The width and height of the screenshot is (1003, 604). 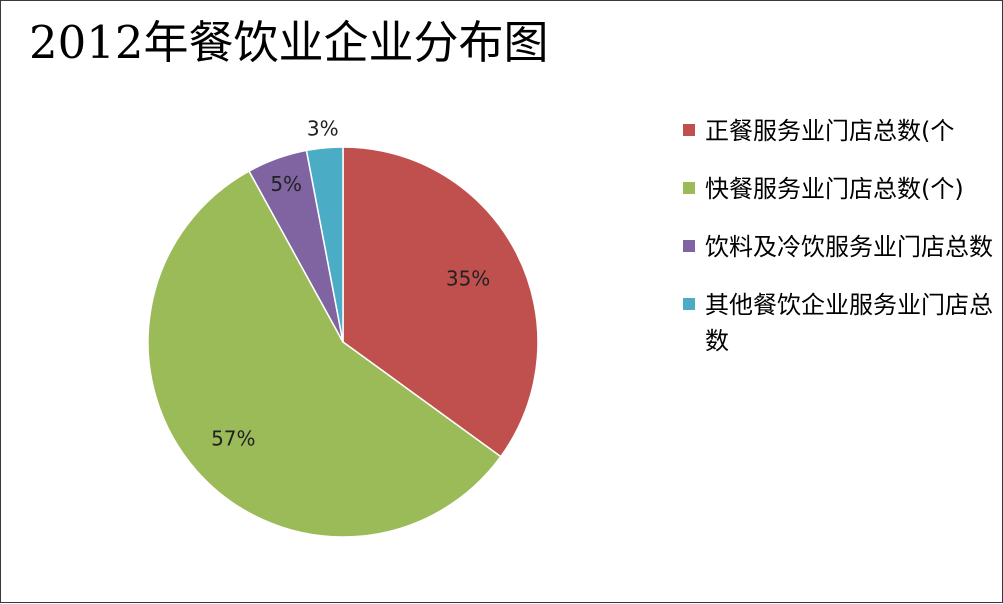 I want to click on legend-swatch-other, so click(x=689, y=304).